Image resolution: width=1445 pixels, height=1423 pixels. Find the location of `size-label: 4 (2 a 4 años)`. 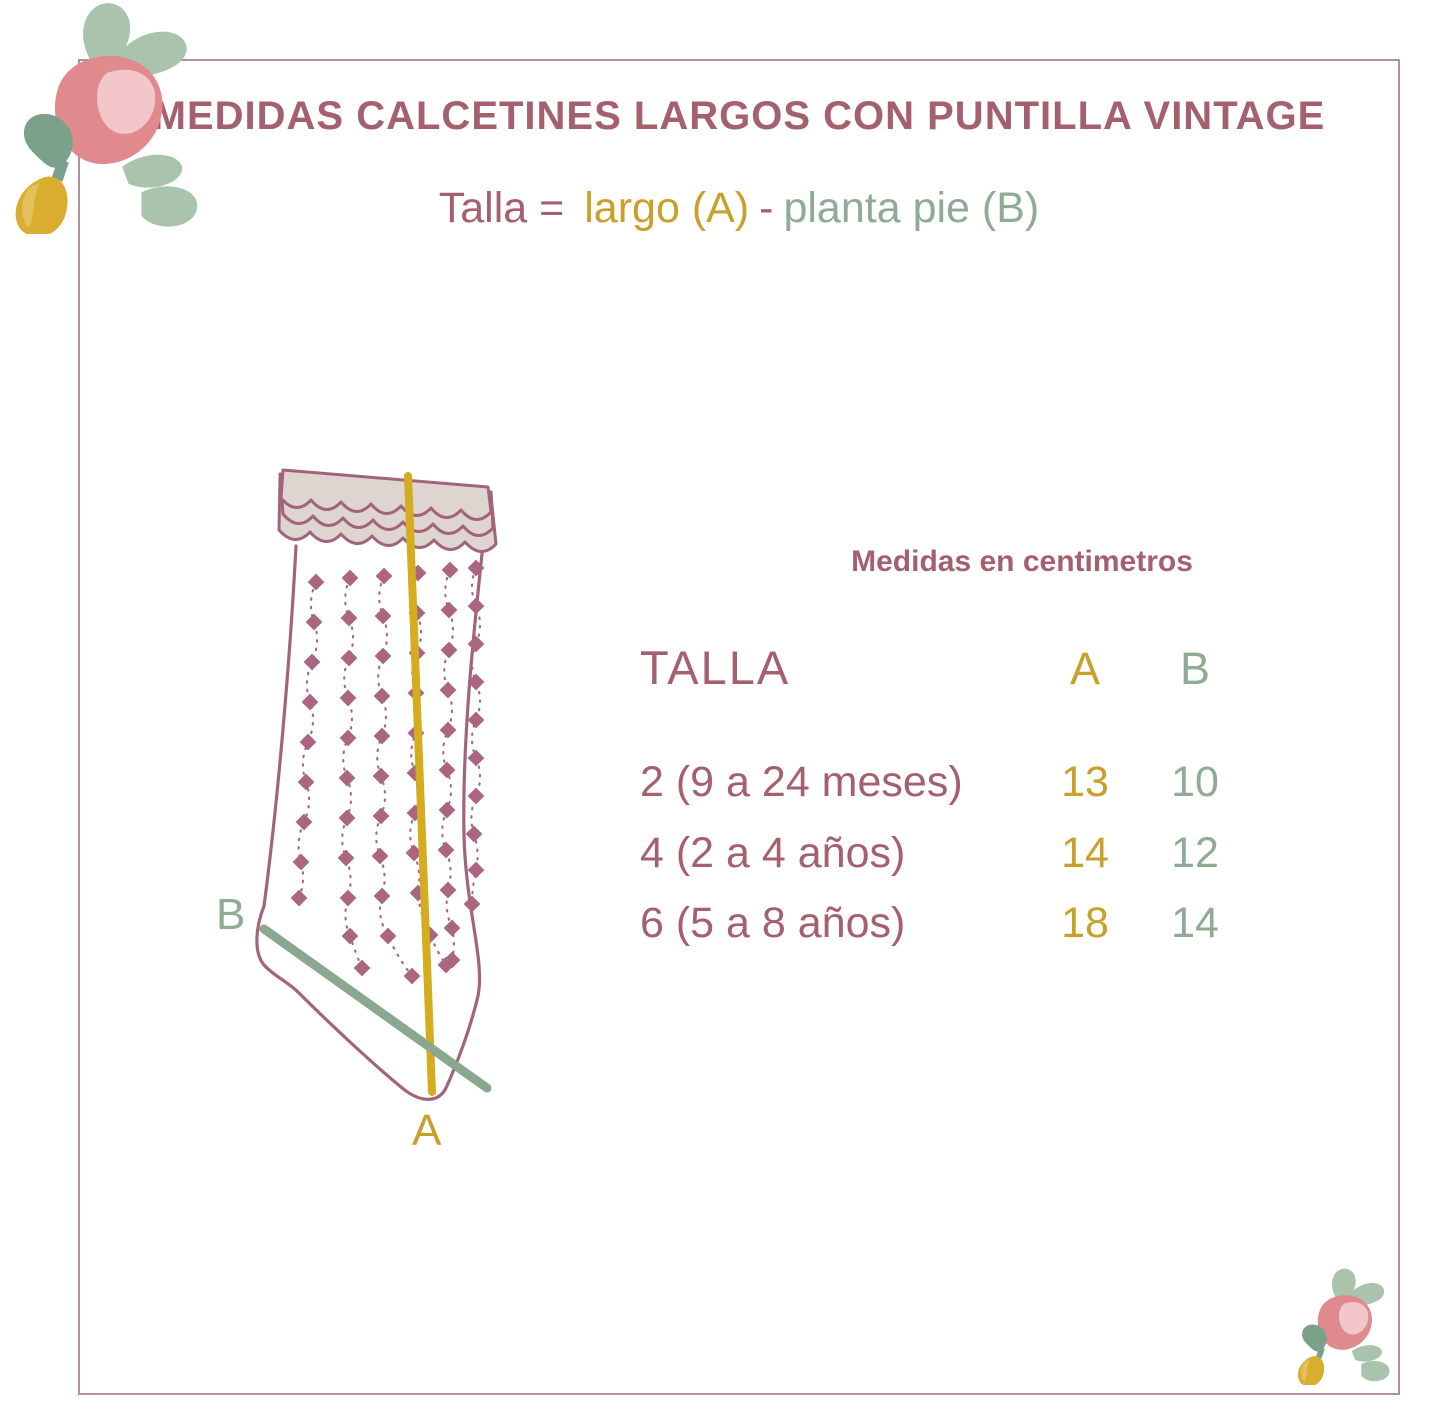

size-label: 4 (2 a 4 años) is located at coordinates (773, 853).